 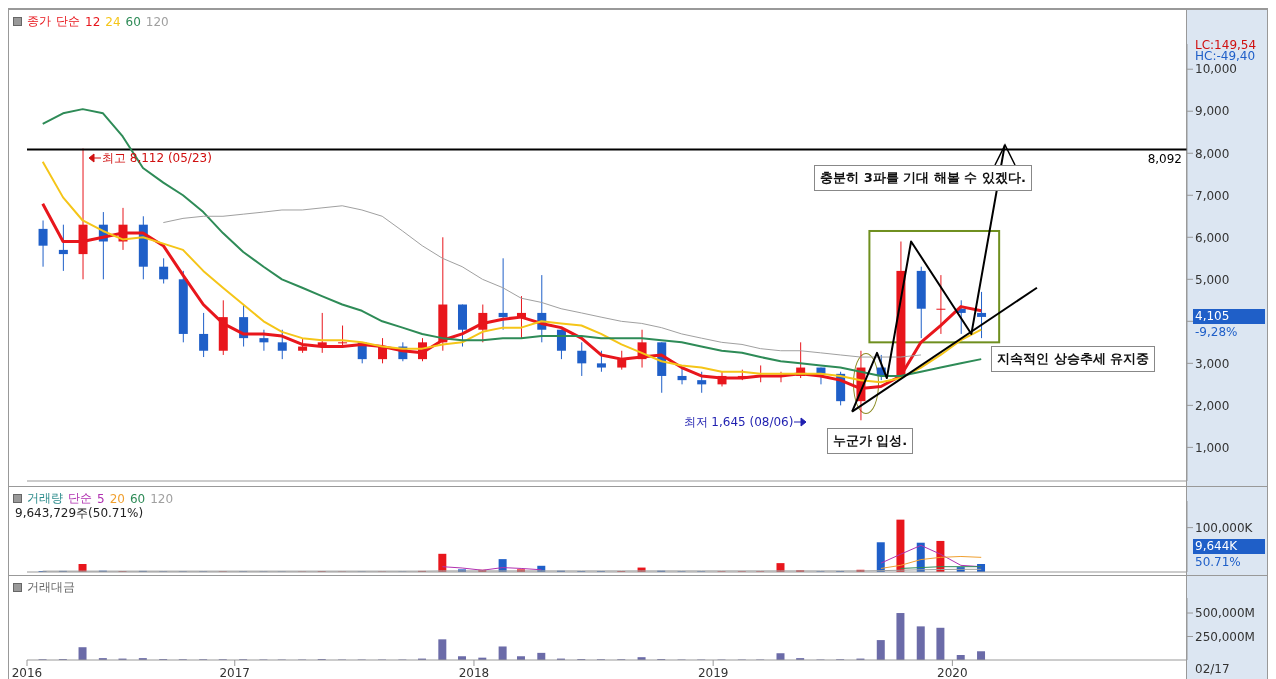 What do you see at coordinates (1212, 111) in the screenshot?
I see `y-tick-label: 9,000` at bounding box center [1212, 111].